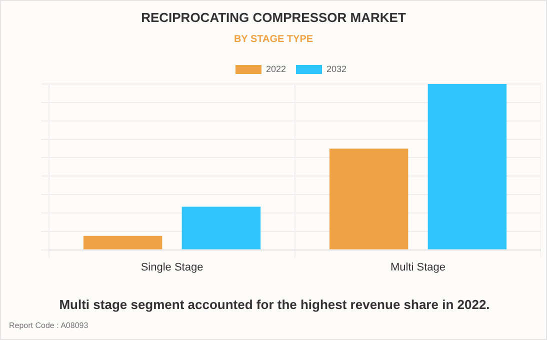 The height and width of the screenshot is (340, 547). Describe the element at coordinates (172, 267) in the screenshot. I see `x-tick-label: Single Stage` at that location.